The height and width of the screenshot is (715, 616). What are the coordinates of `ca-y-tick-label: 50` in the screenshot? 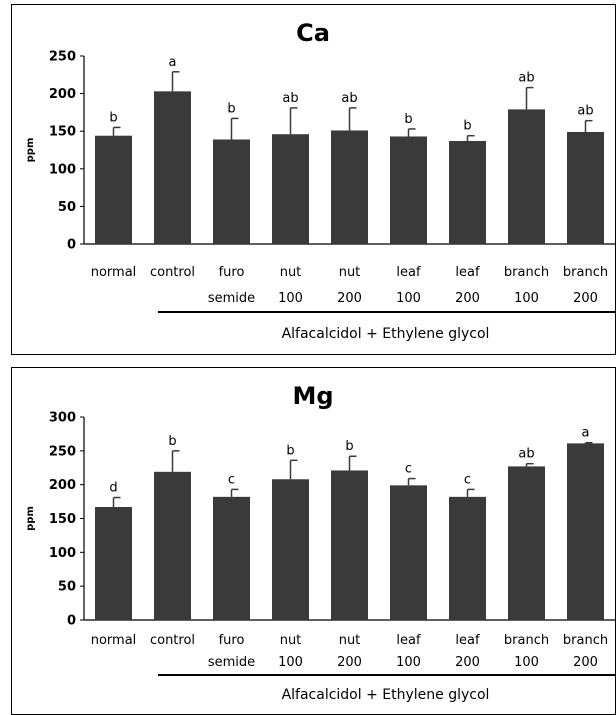 It's located at (67, 207).